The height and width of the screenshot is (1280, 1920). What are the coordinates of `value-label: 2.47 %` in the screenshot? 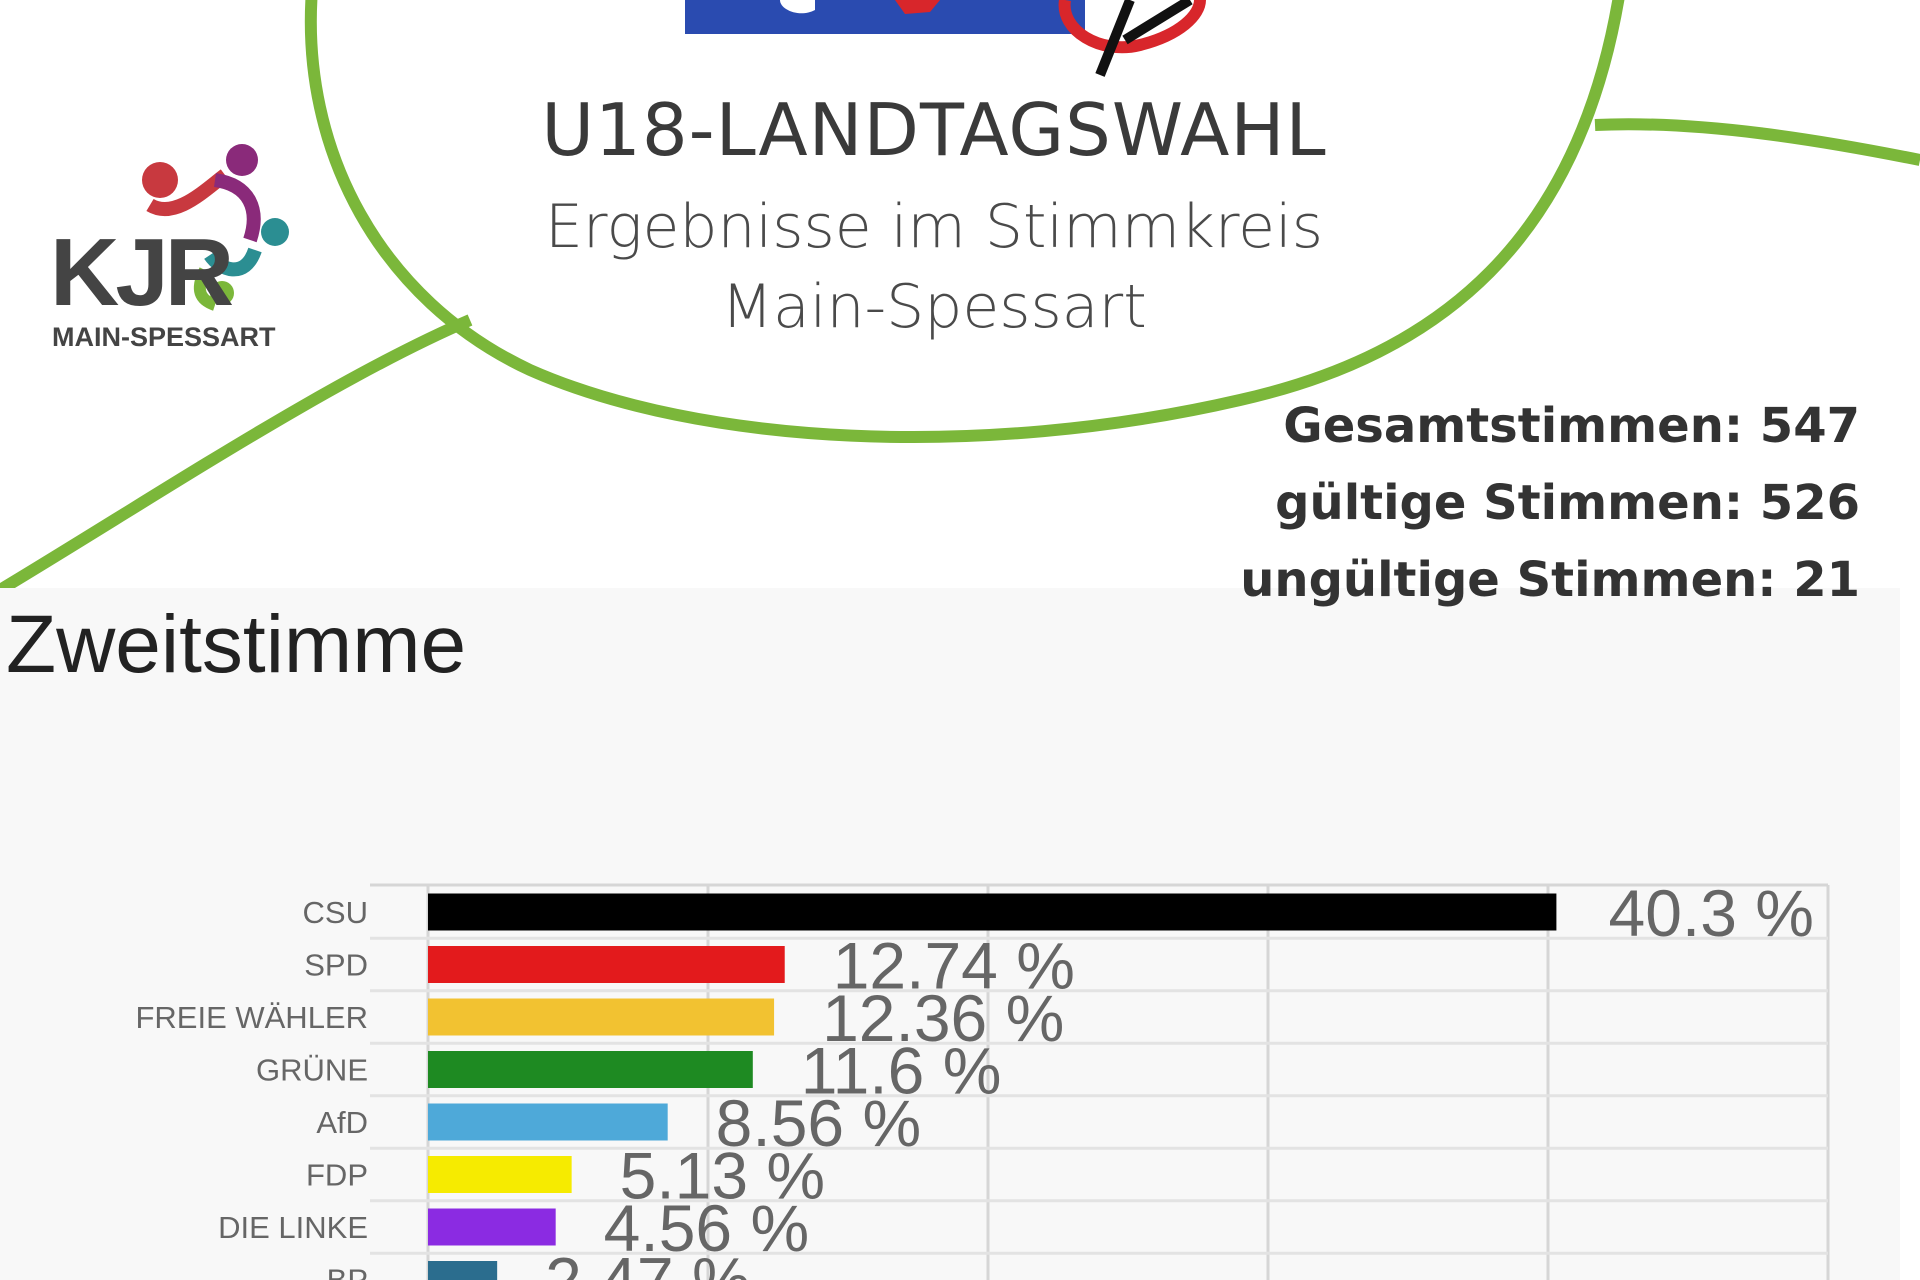 It's located at (647, 1262).